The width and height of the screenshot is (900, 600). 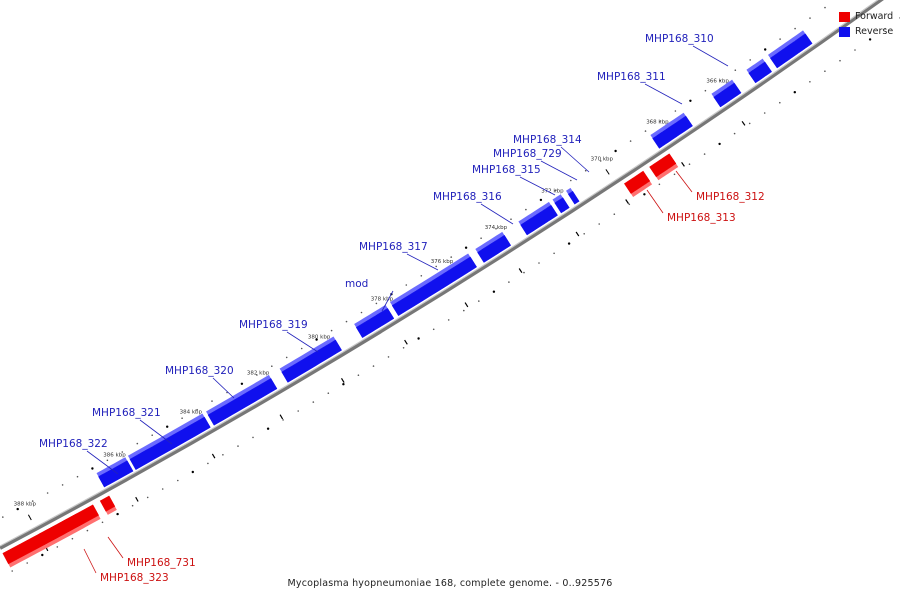 What do you see at coordinates (161, 563) in the screenshot?
I see `gene-mhp168-731-label: MHP168_731` at bounding box center [161, 563].